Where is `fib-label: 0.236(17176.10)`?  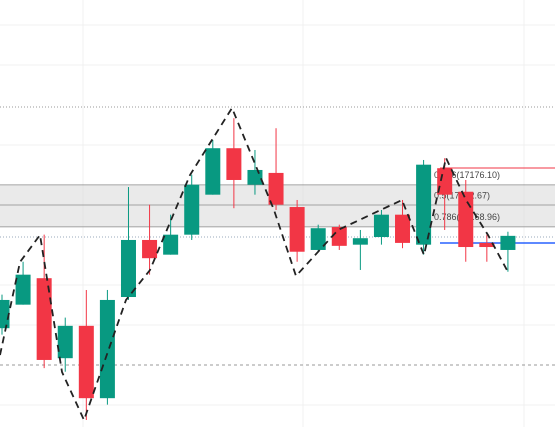 fib-label: 0.236(17176.10) is located at coordinates (467, 175).